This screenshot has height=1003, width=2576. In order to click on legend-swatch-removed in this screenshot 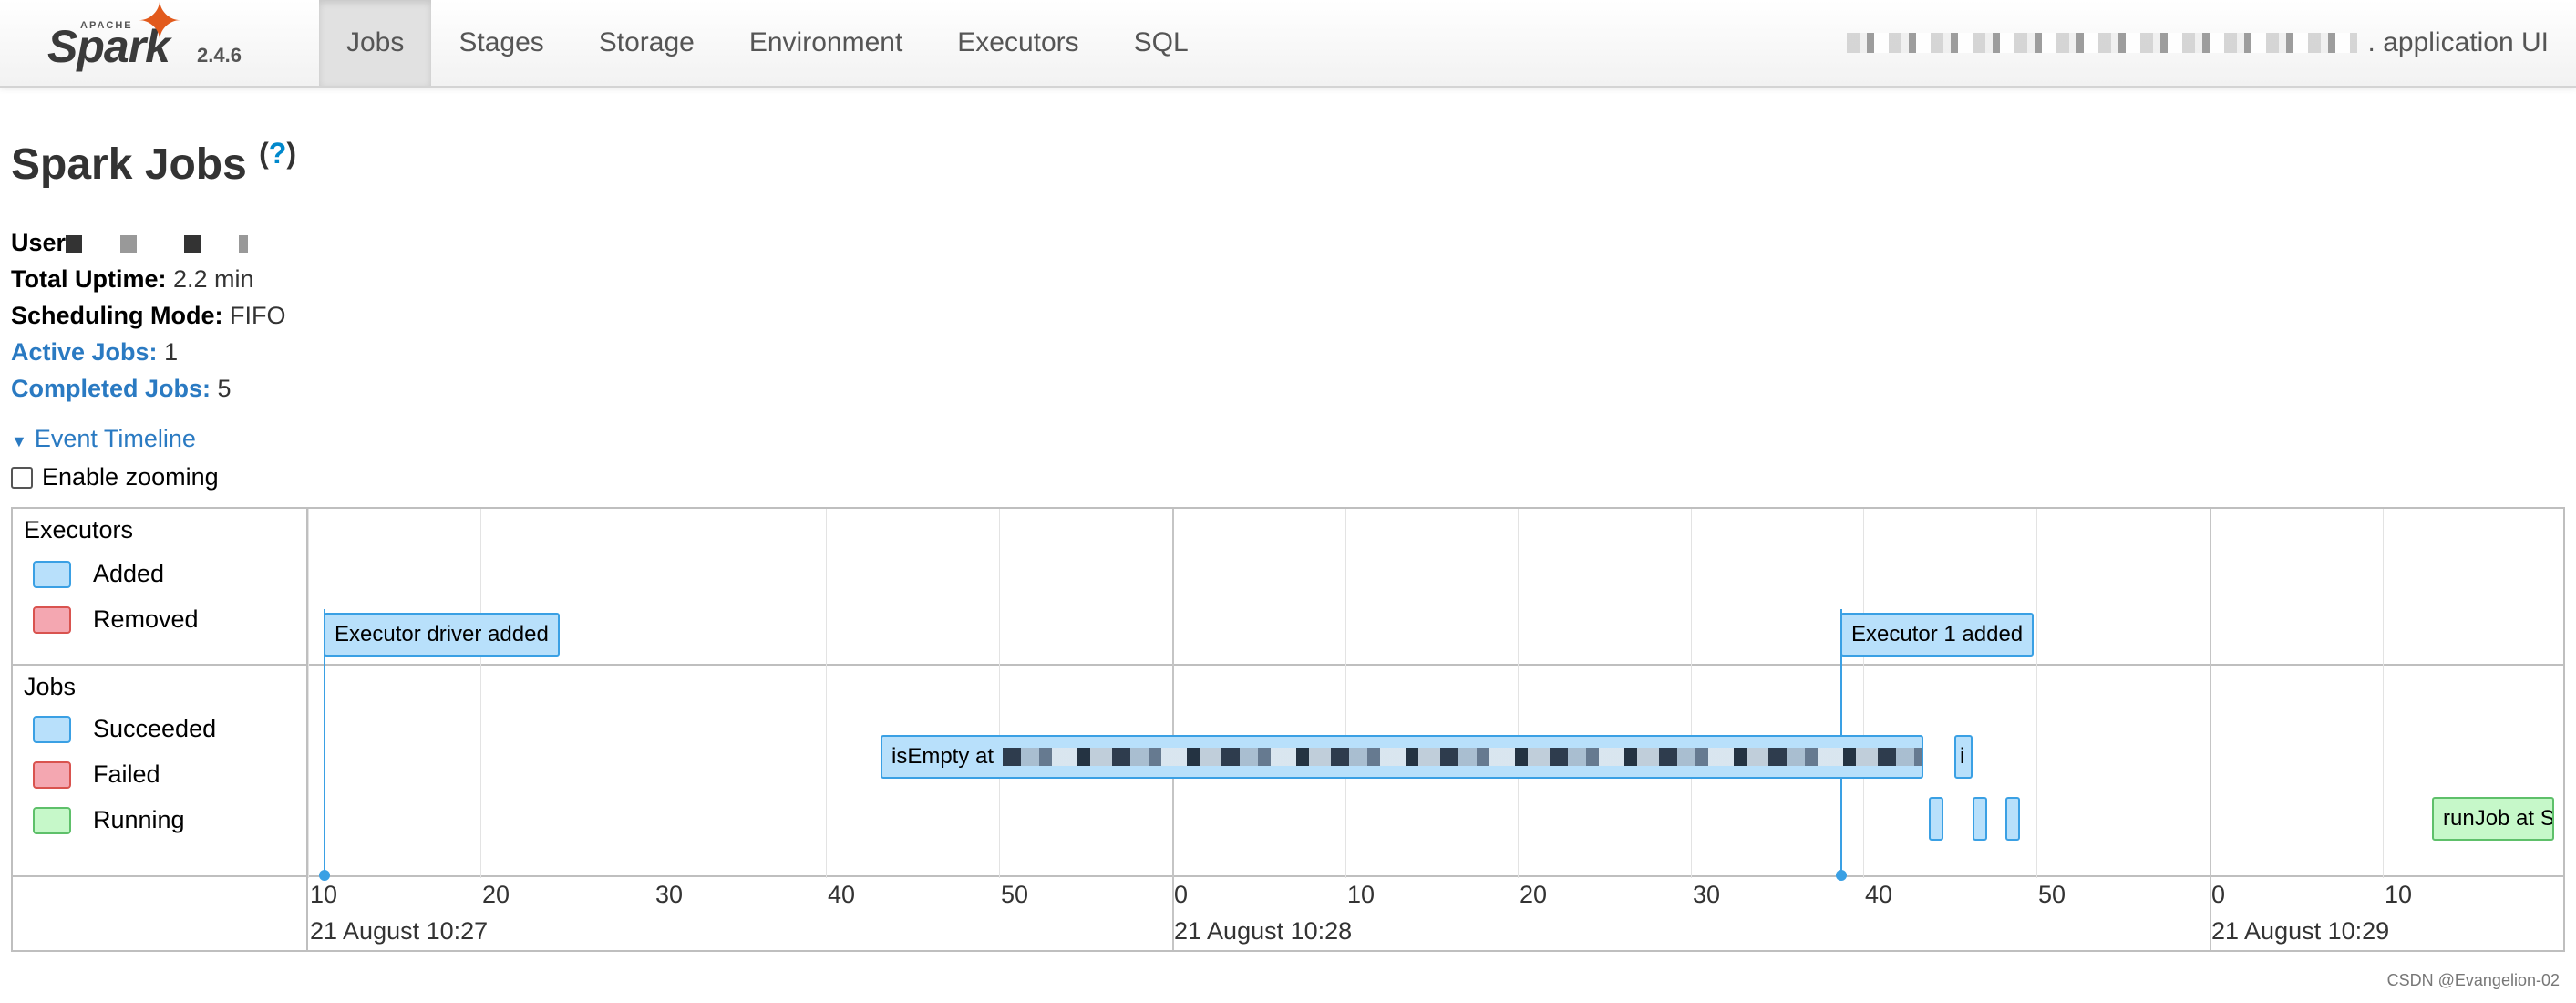, I will do `click(52, 620)`.